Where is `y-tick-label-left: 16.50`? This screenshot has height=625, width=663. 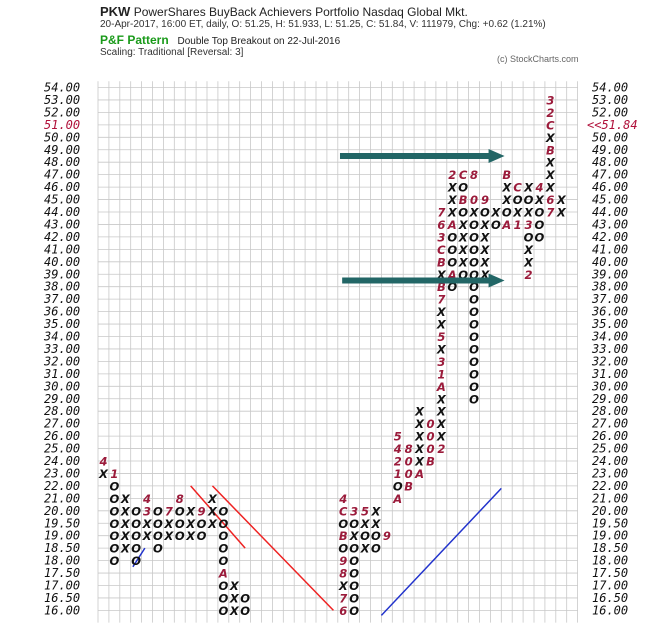 y-tick-label-left: 16.50 is located at coordinates (62, 598).